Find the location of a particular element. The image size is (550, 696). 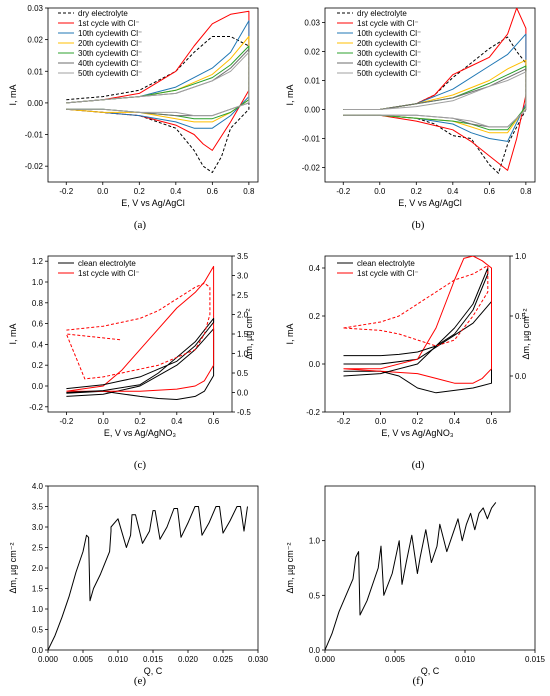

y-tick-label: 0.02 is located at coordinates (312, 52).